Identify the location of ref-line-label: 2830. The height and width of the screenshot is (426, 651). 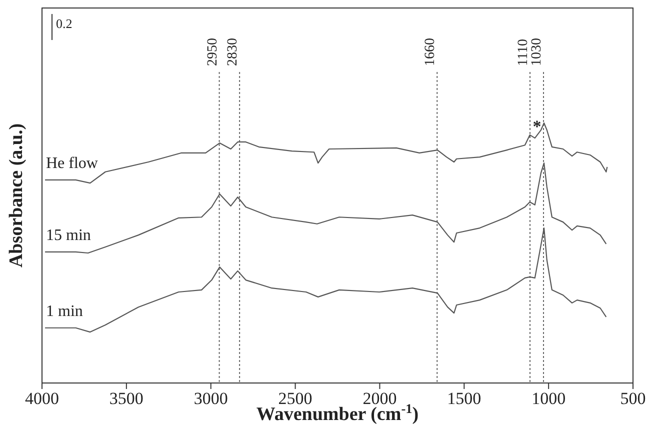
(233, 52).